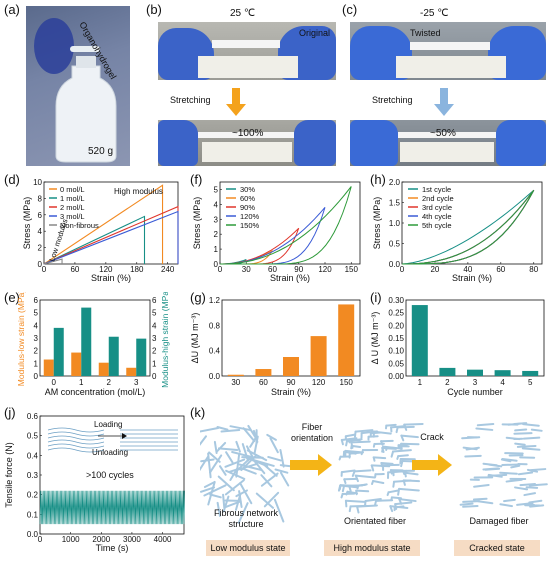  I want to click on y-axis-label: Δ U (MJ m⁻³), so click(375, 338).